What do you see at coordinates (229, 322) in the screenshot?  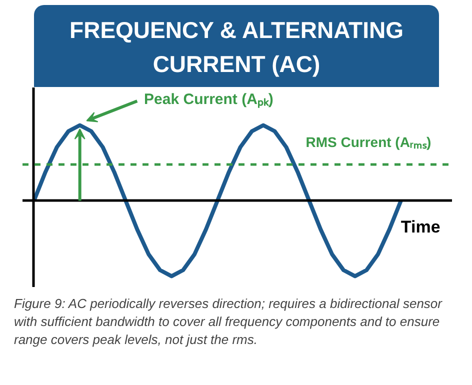 I see `caption: Figure 9: AC periodically reverses direction; requires a bidirectional sensor with sufficient bandwidth to cover all frequency components and to ensure range covers peak levels, not just the rms.` at bounding box center [229, 322].